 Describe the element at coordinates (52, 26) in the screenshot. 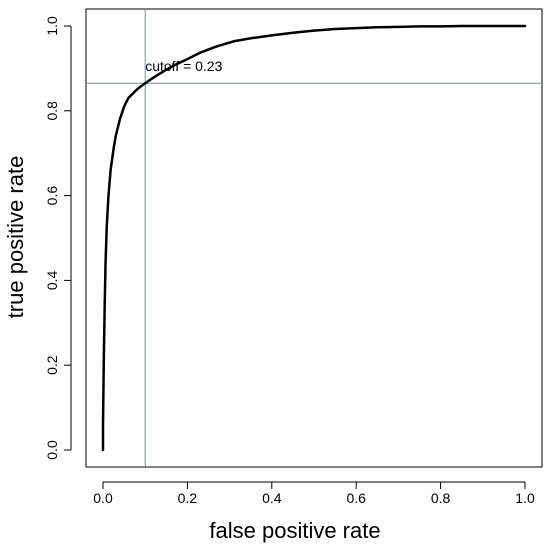

I see `y-tick-label: 1.0` at that location.